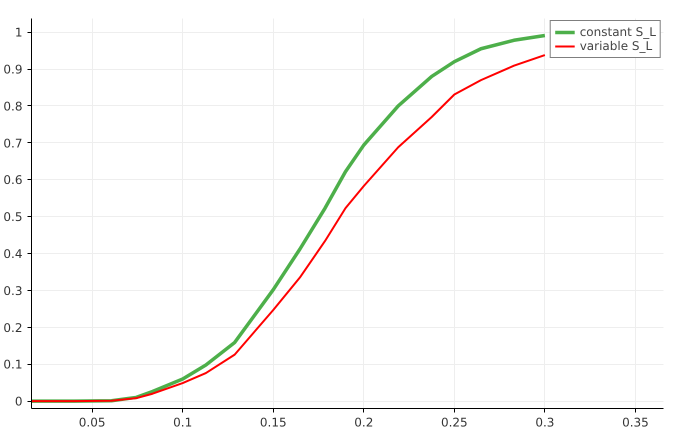 Image resolution: width=673 pixels, height=429 pixels. I want to click on legend-label: variable S_L, so click(616, 46).